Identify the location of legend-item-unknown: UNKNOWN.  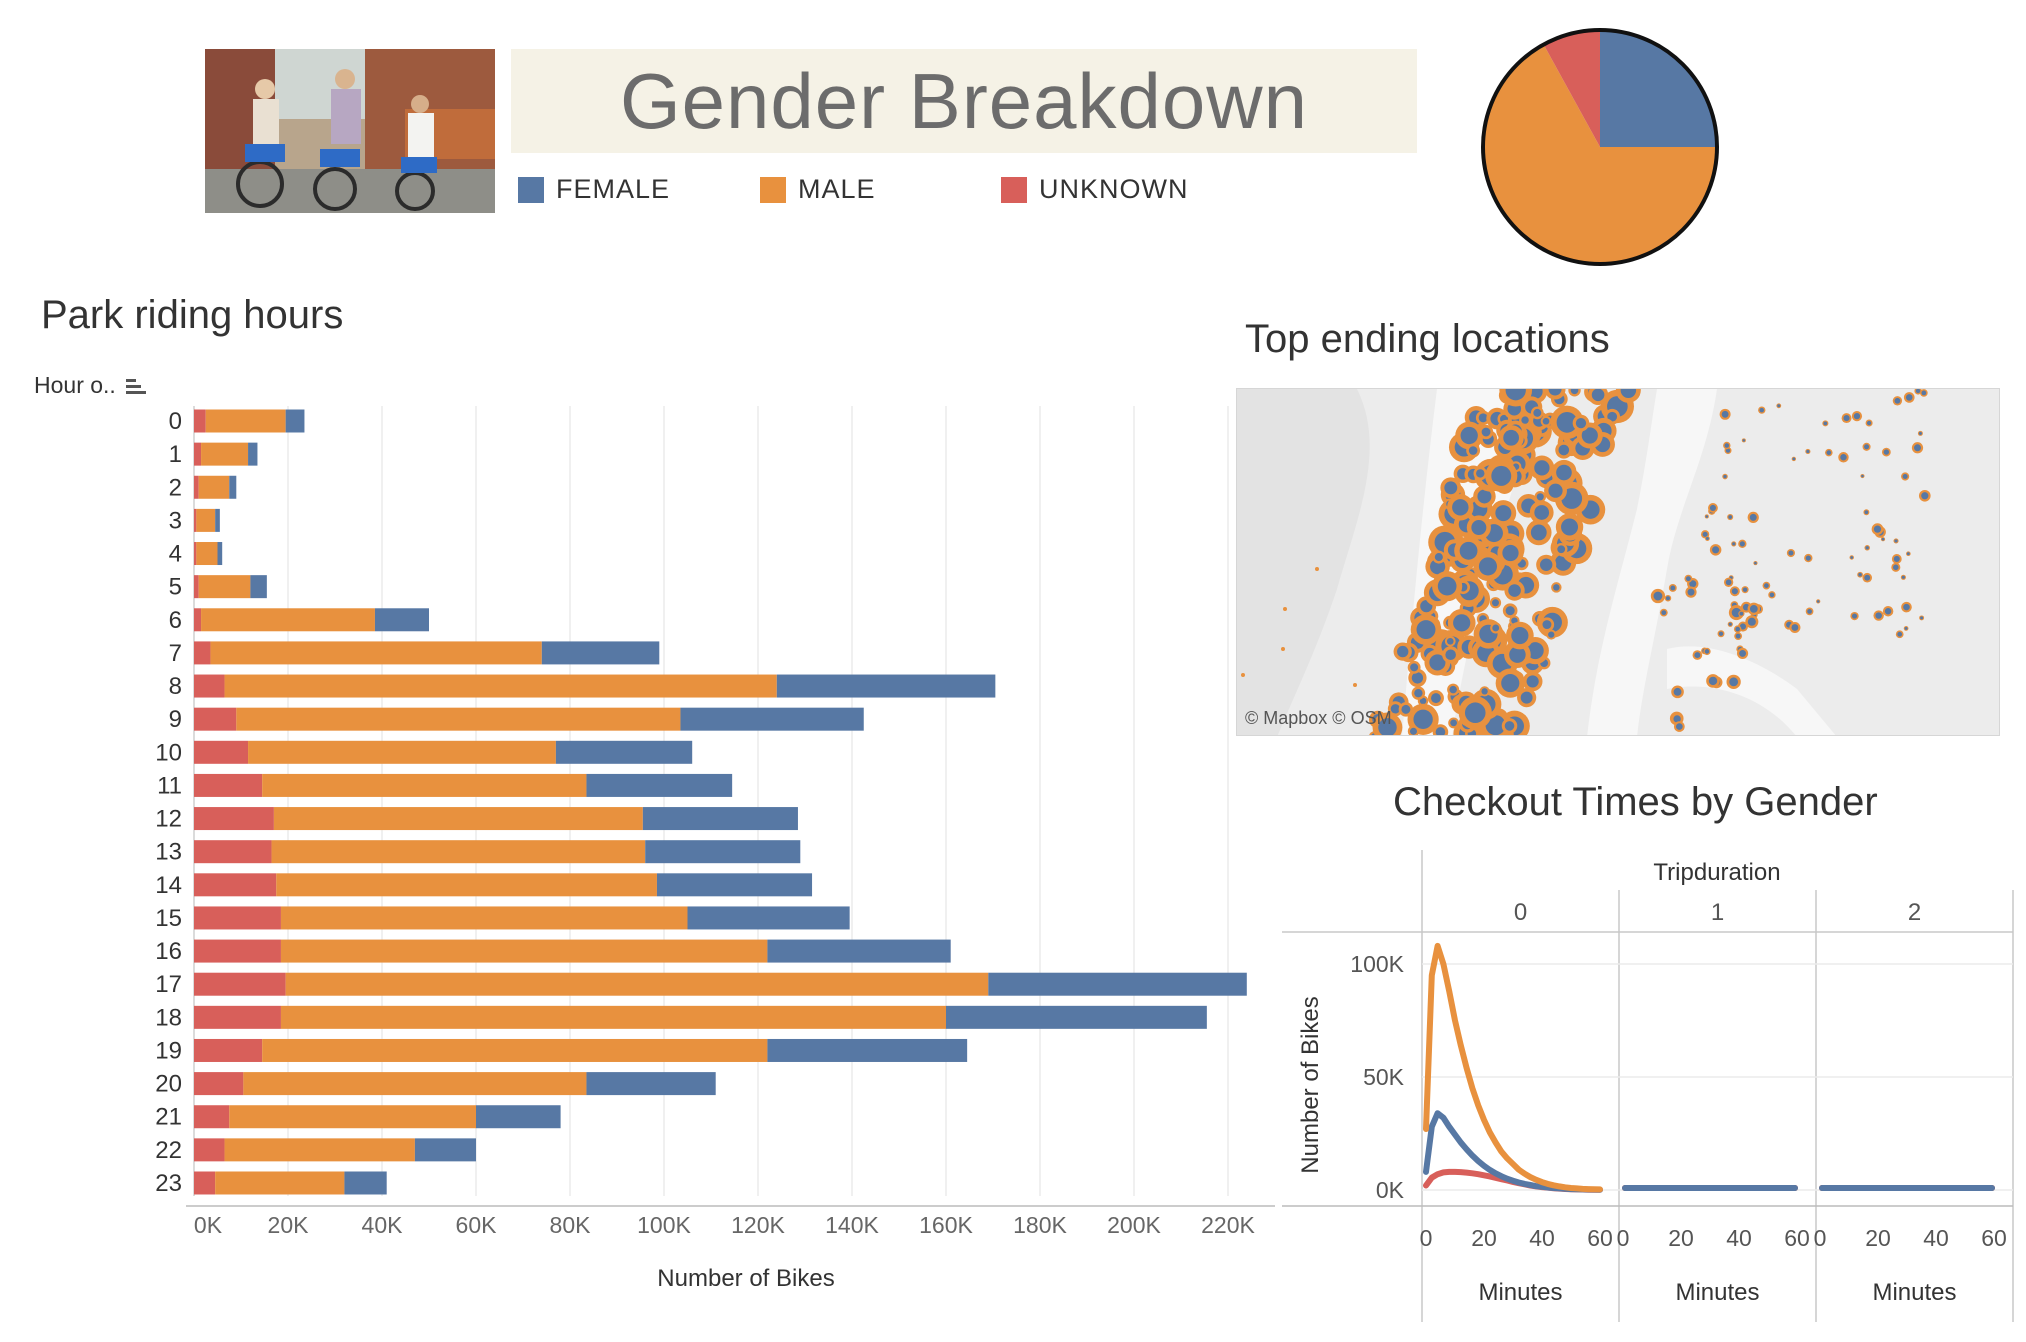
(1095, 189).